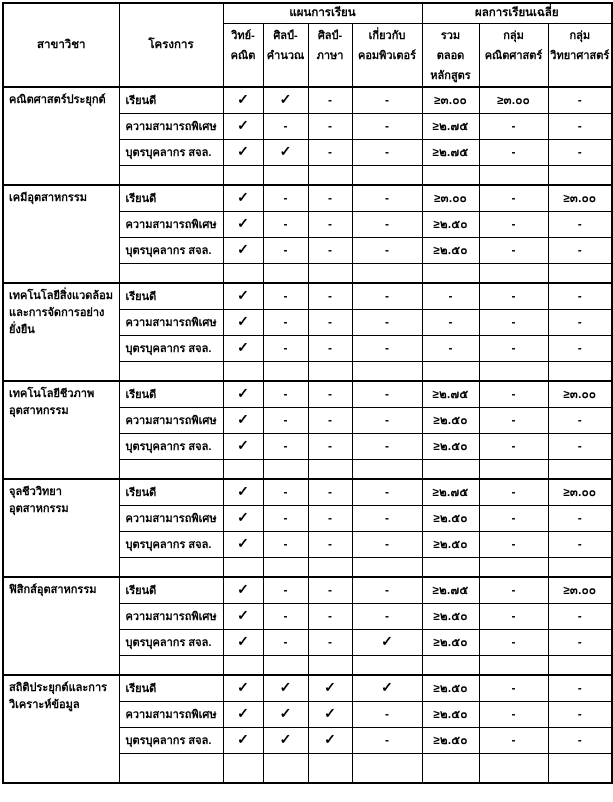  I want to click on col-header-arts-calc: ศิลป์- คำนวณ, so click(285, 55).